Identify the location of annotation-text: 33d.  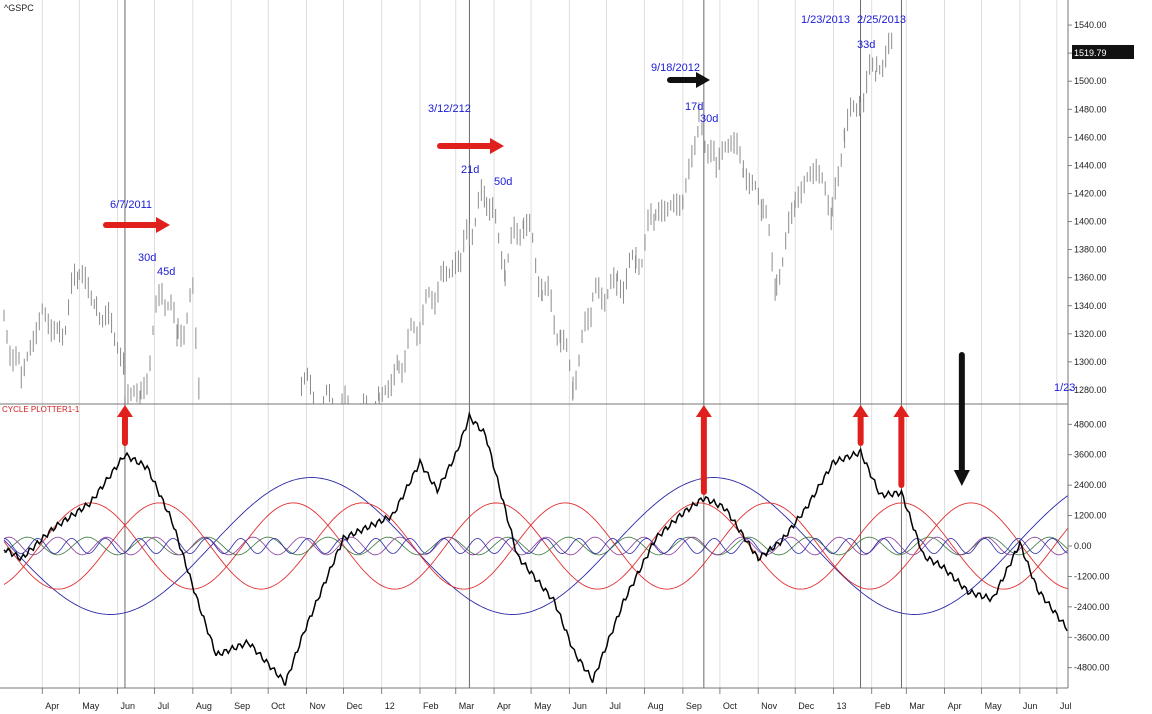
(866, 45).